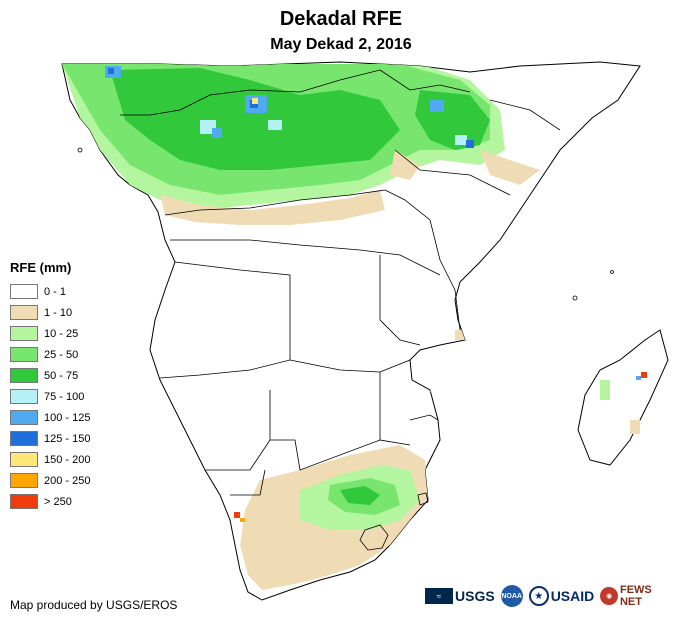  What do you see at coordinates (439, 596) in the screenshot?
I see `usgs-wave-icon: ≈` at bounding box center [439, 596].